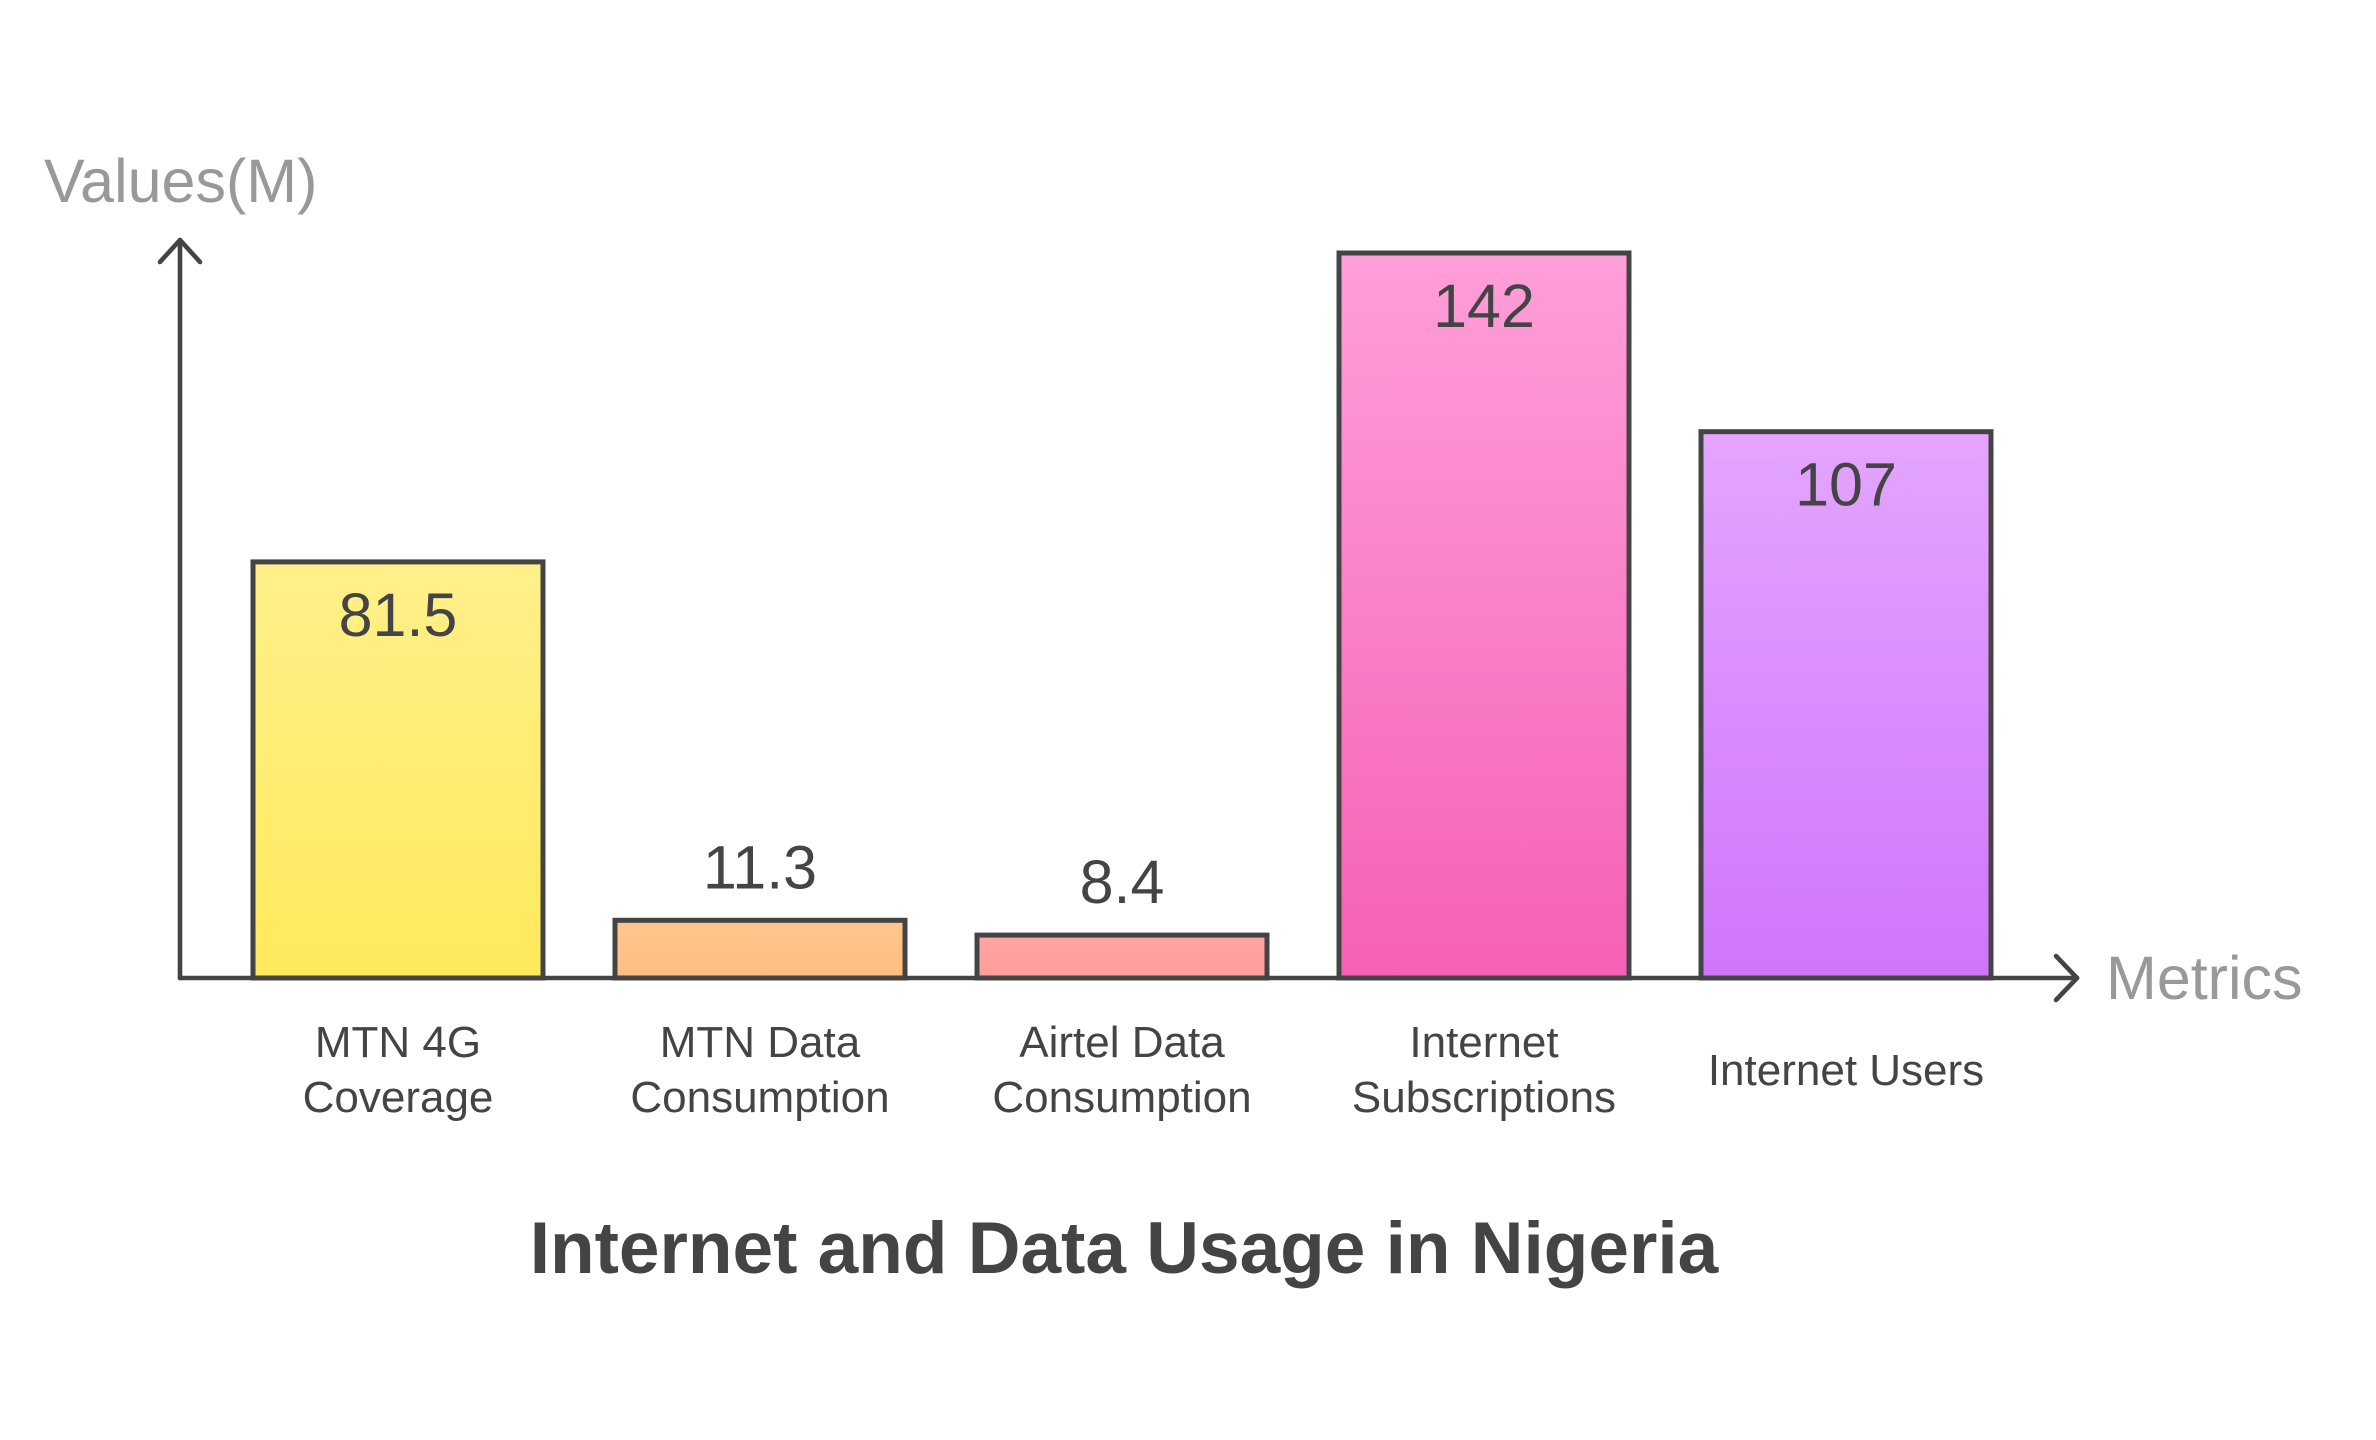 The width and height of the screenshot is (2376, 1440). Describe the element at coordinates (1125, 1248) in the screenshot. I see `chart-title: Internet and Data Usage in Nigeria` at that location.